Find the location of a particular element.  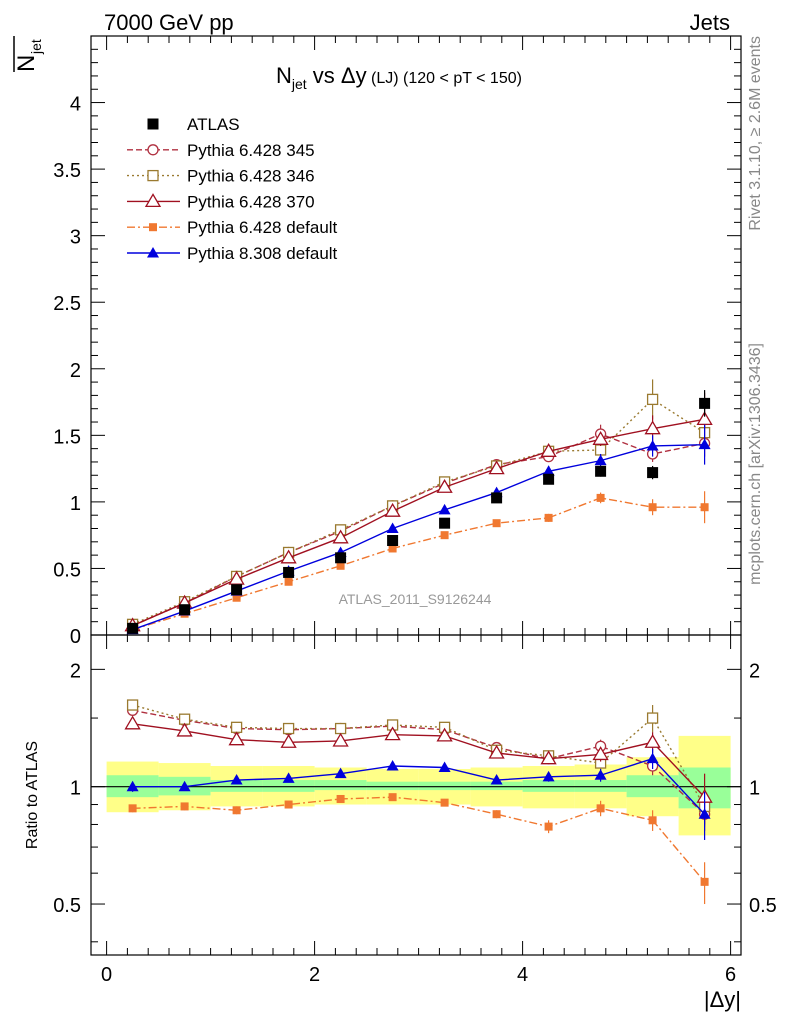

jets-label: Jets is located at coordinates (710, 22).